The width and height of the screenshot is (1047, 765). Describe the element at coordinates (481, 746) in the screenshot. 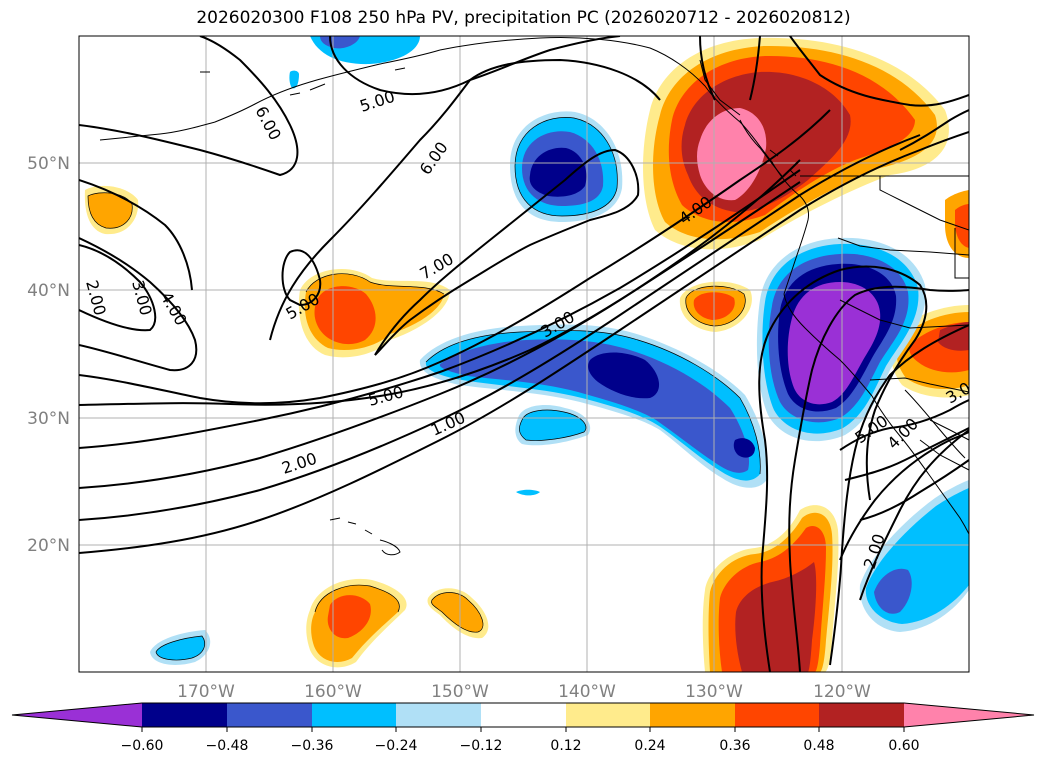

I see `colorbar-tick-5: −0.12` at that location.